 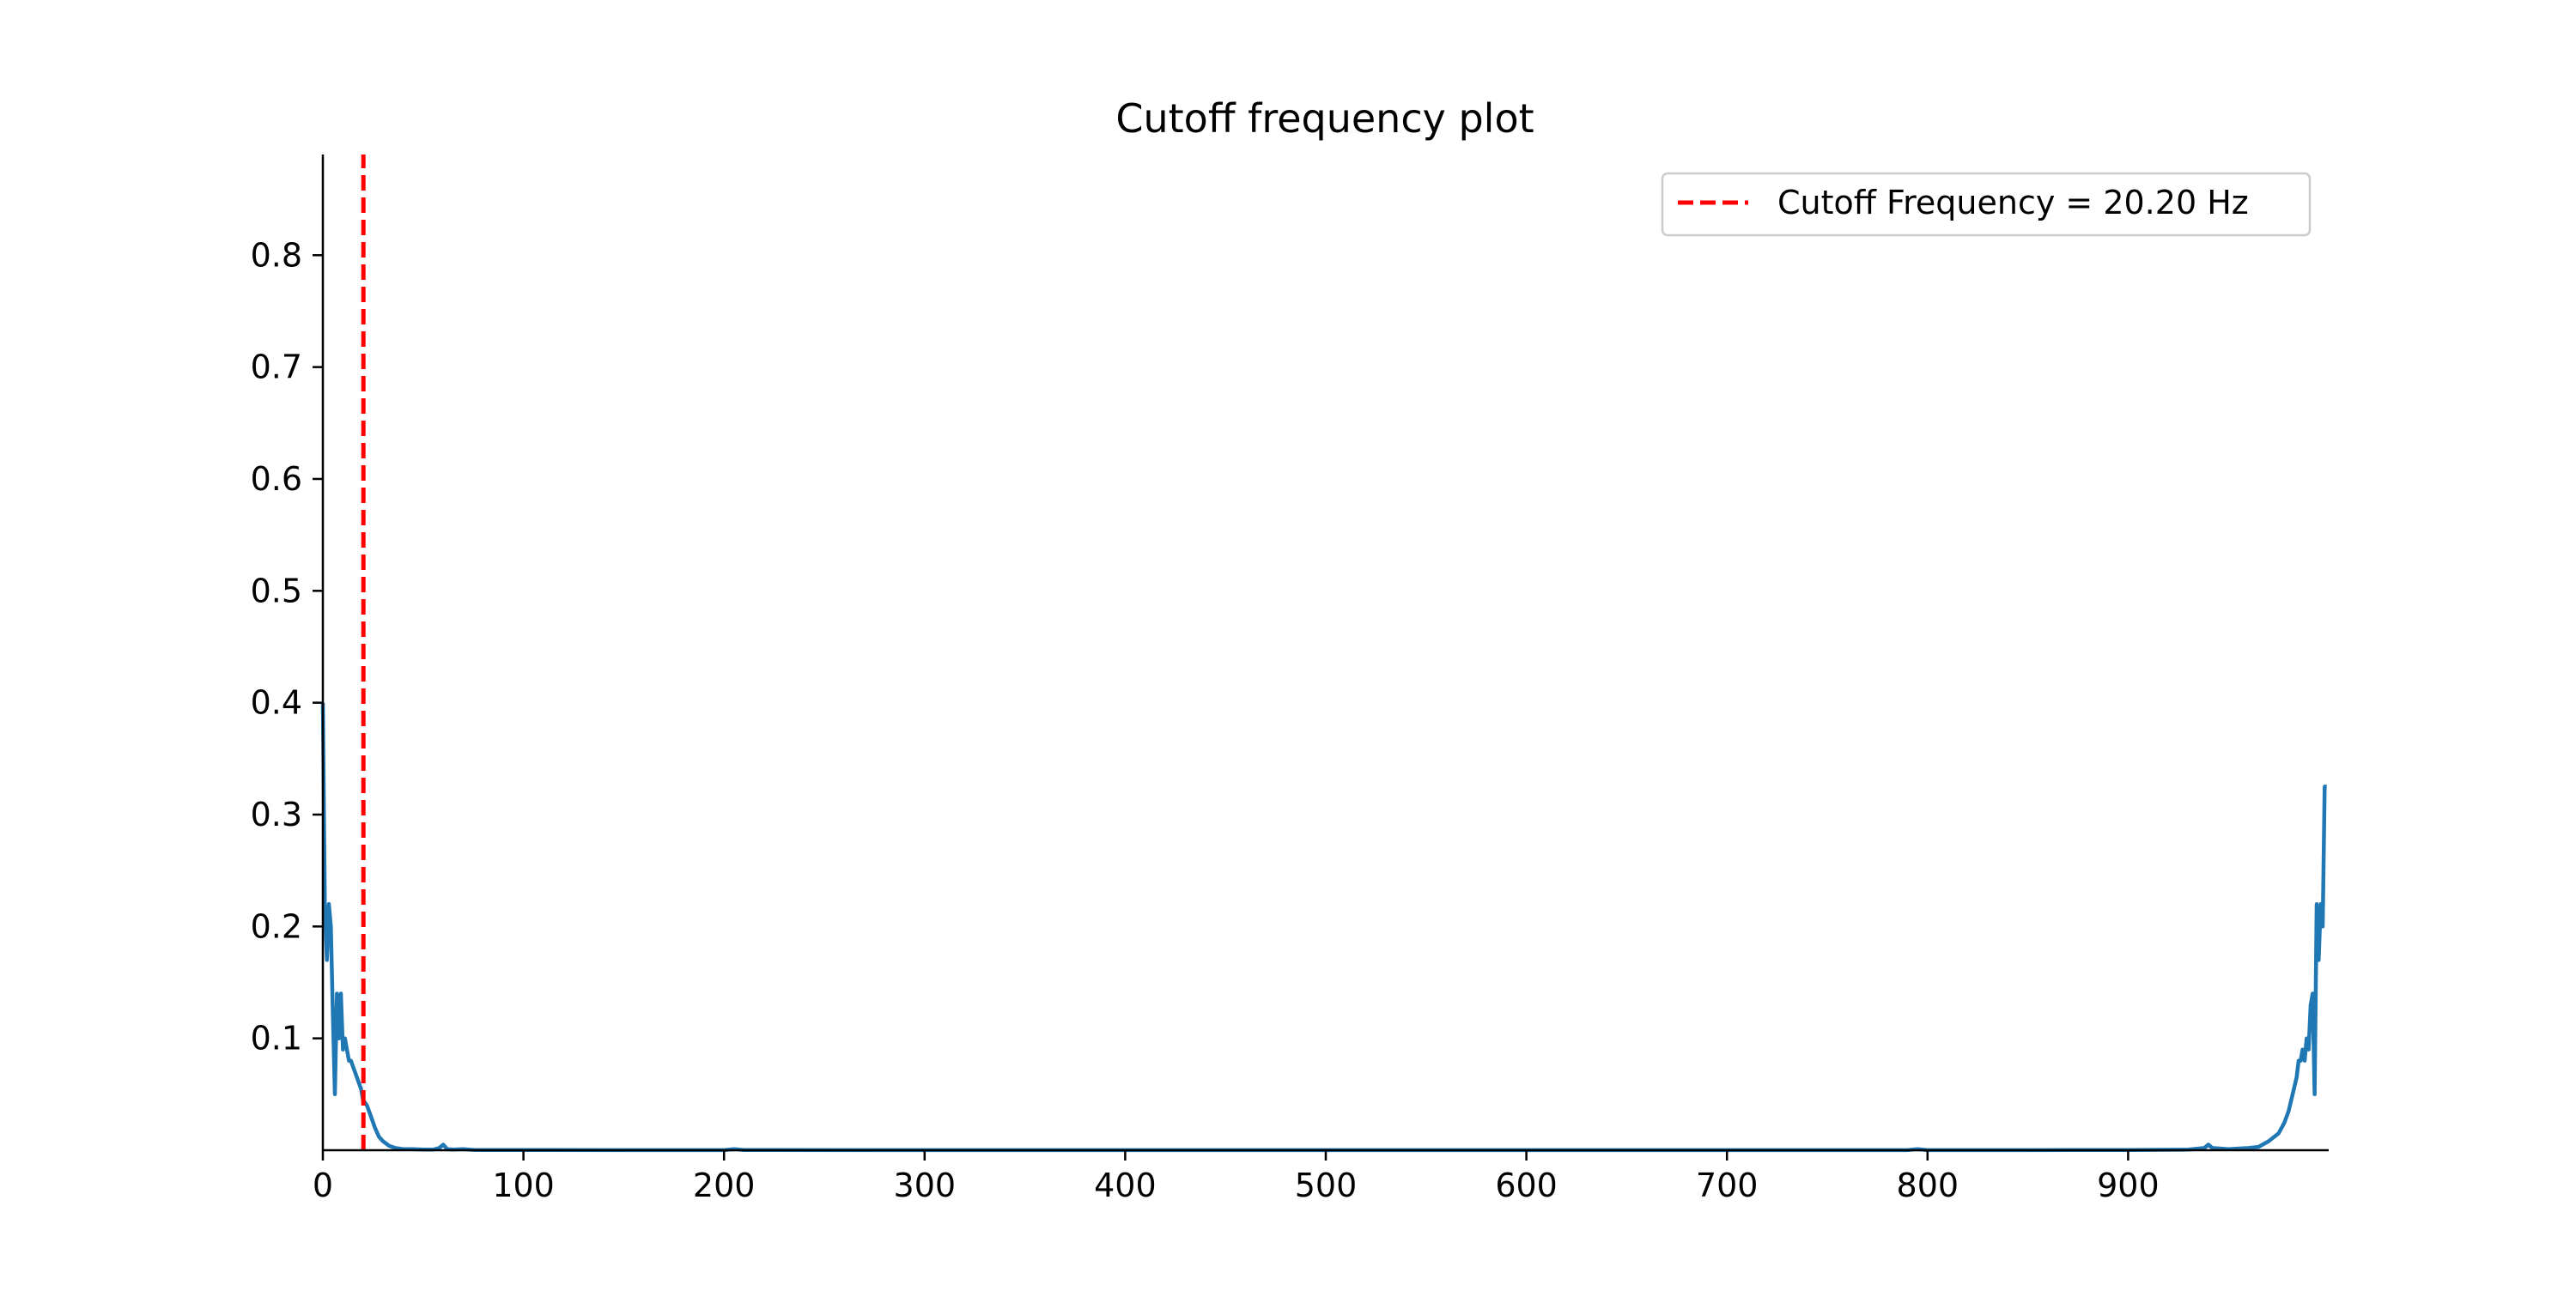 I want to click on x-tick-label: 100, so click(x=523, y=1186).